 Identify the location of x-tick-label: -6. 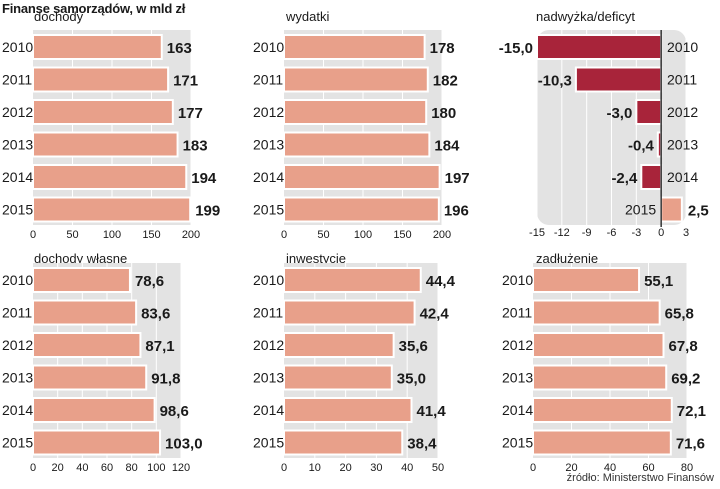
(612, 233).